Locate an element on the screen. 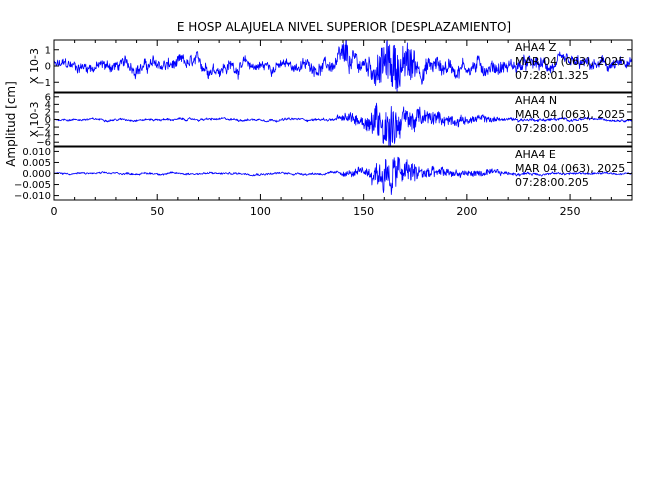 The width and height of the screenshot is (650, 500). record-time: 07:28:00.205 is located at coordinates (552, 182).